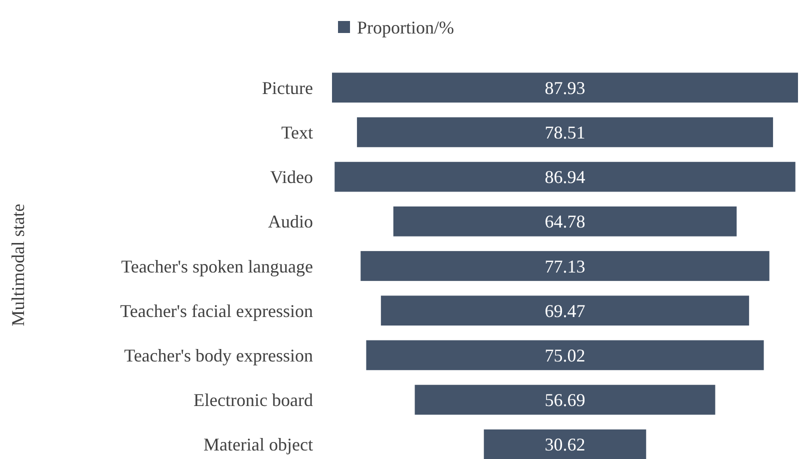 This screenshot has height=459, width=802. What do you see at coordinates (216, 310) in the screenshot?
I see `category-label: Teacher's facial expression` at bounding box center [216, 310].